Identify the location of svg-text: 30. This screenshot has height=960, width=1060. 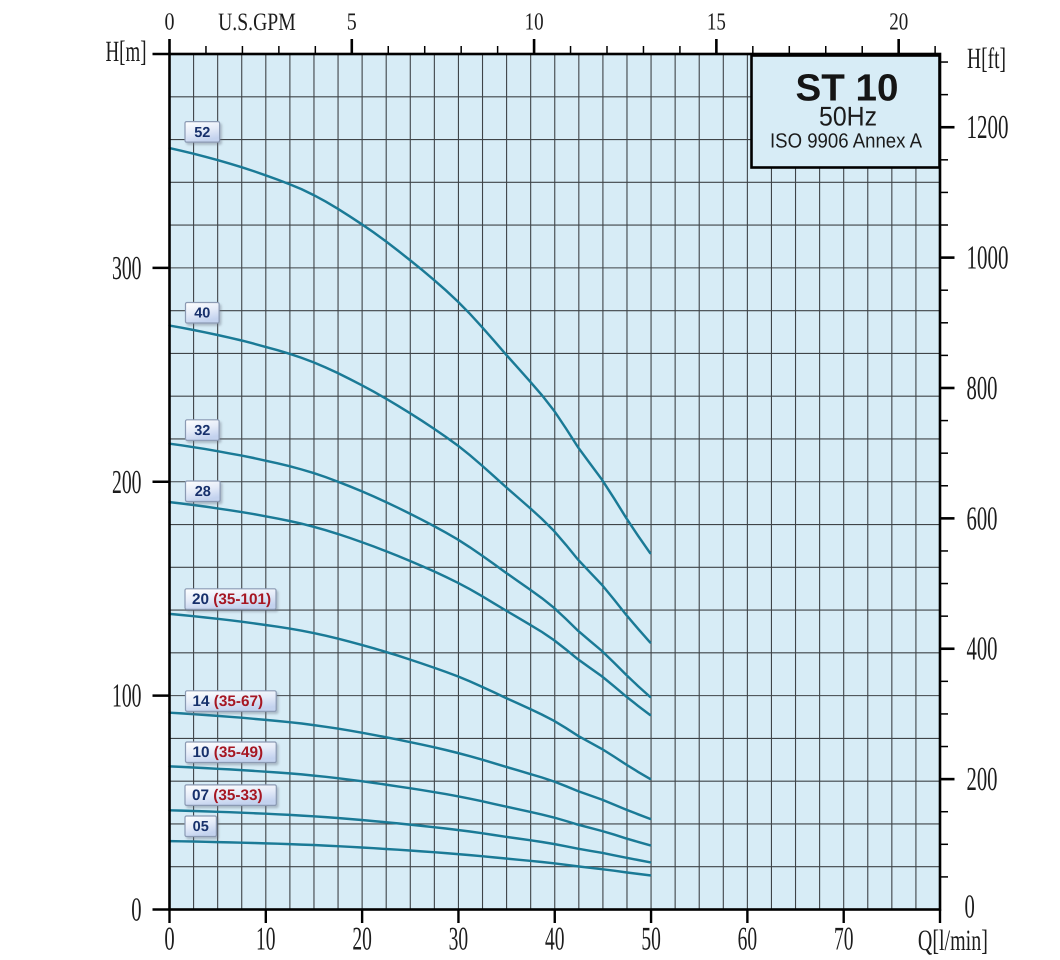
(459, 940).